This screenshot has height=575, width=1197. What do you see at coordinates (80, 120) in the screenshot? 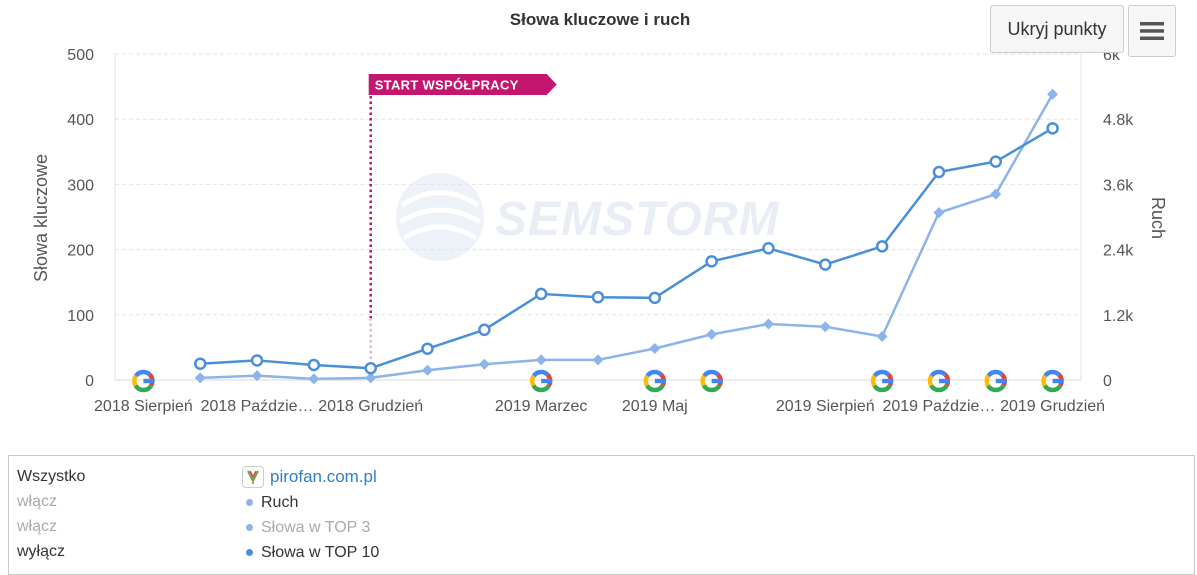
I see `y-left-tick-label: 400` at bounding box center [80, 120].